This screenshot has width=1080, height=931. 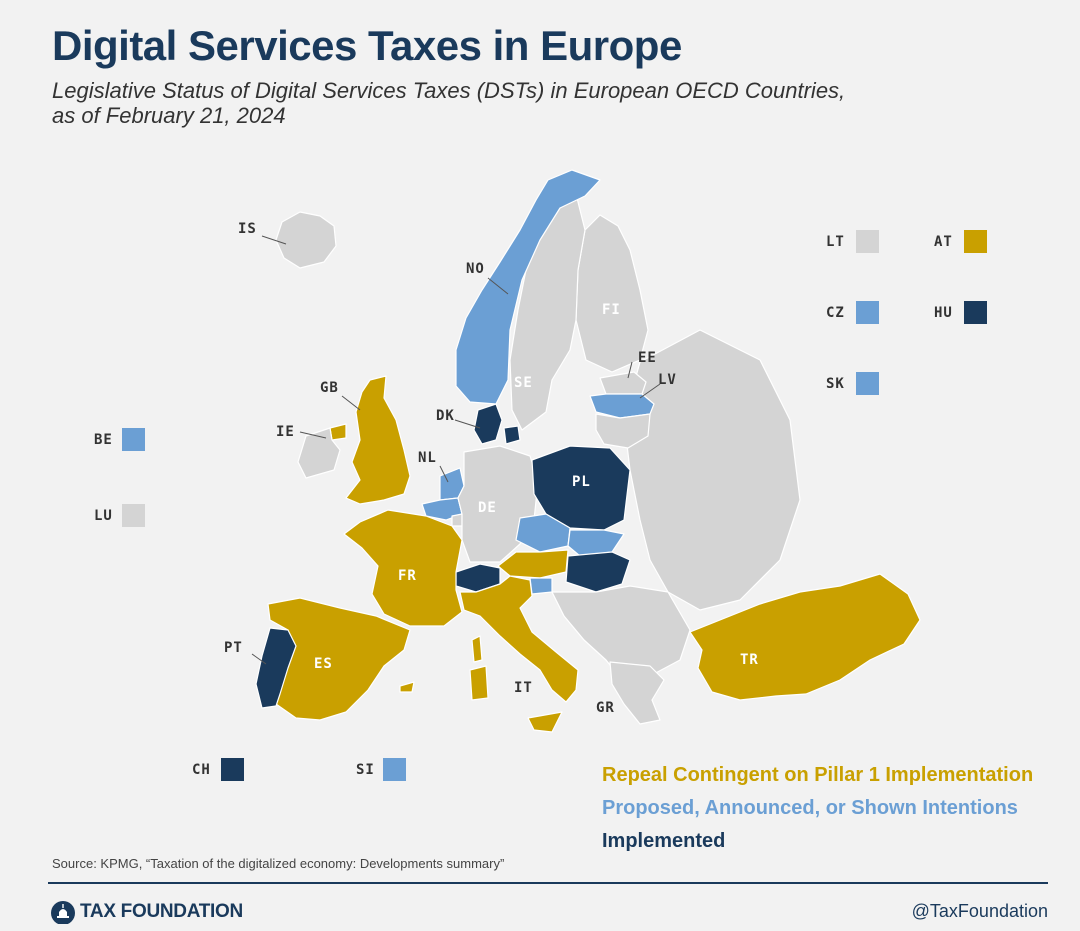 What do you see at coordinates (497, 424) in the screenshot?
I see `country-dk` at bounding box center [497, 424].